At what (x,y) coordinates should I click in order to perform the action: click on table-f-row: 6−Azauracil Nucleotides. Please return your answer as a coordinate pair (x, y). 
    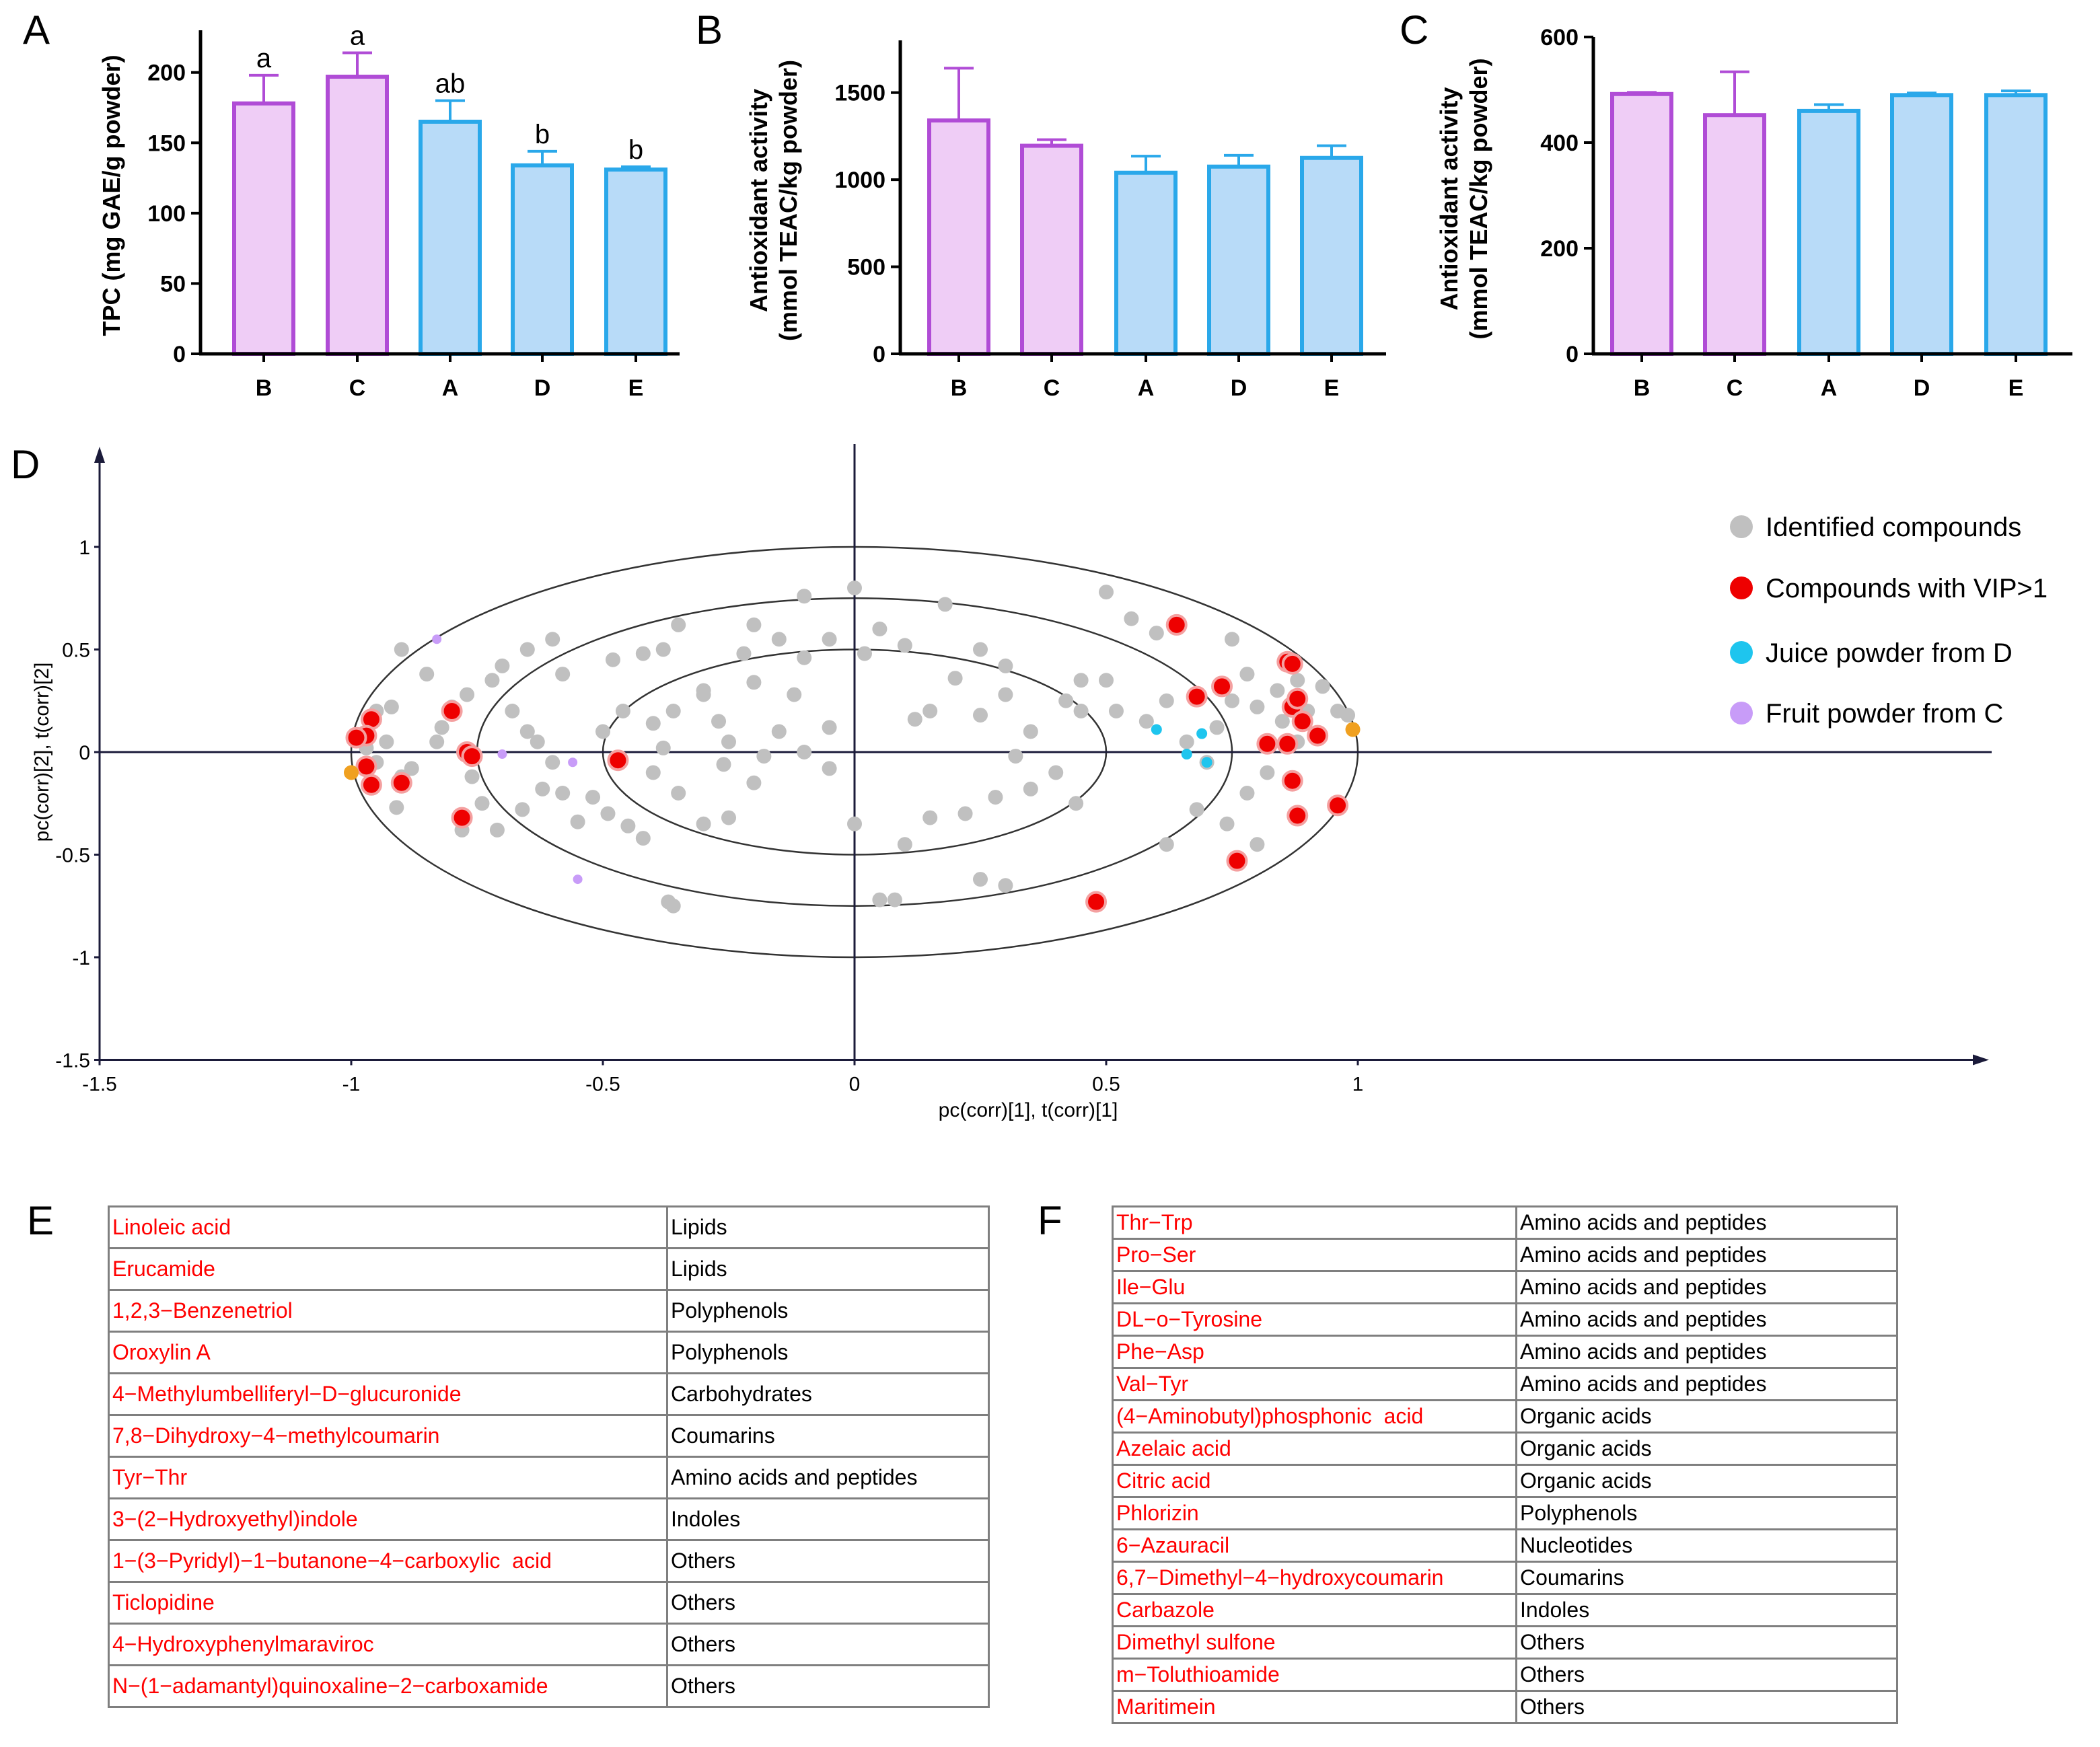
    Looking at the image, I should click on (1505, 1545).